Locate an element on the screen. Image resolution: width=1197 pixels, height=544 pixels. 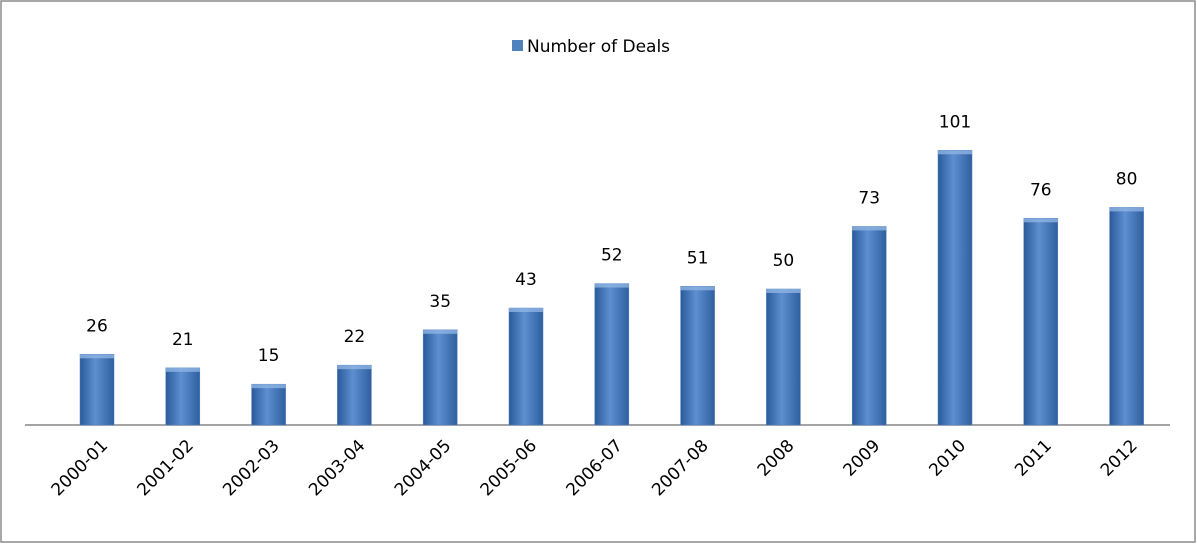
data-label: 22 is located at coordinates (355, 337).